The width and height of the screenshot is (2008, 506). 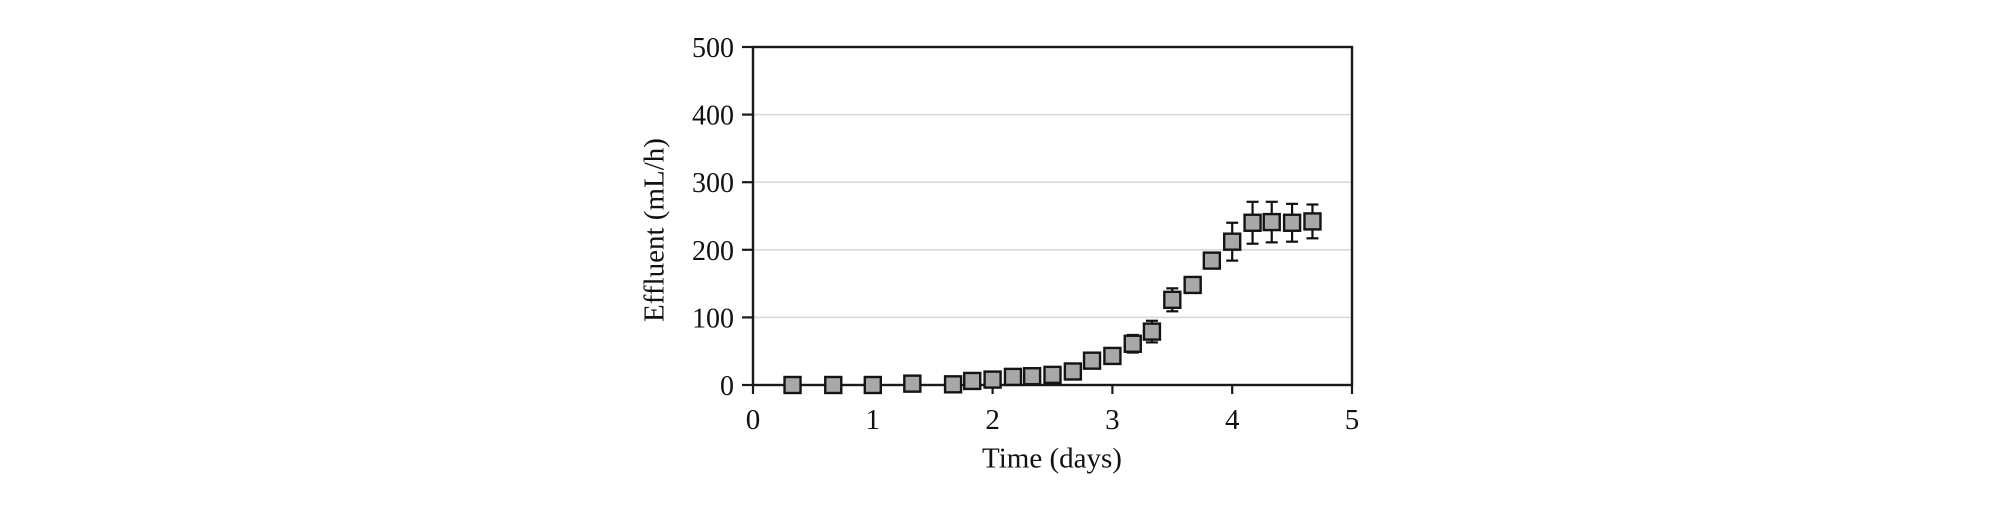 I want to click on x-tick-label: 4, so click(x=1232, y=420).